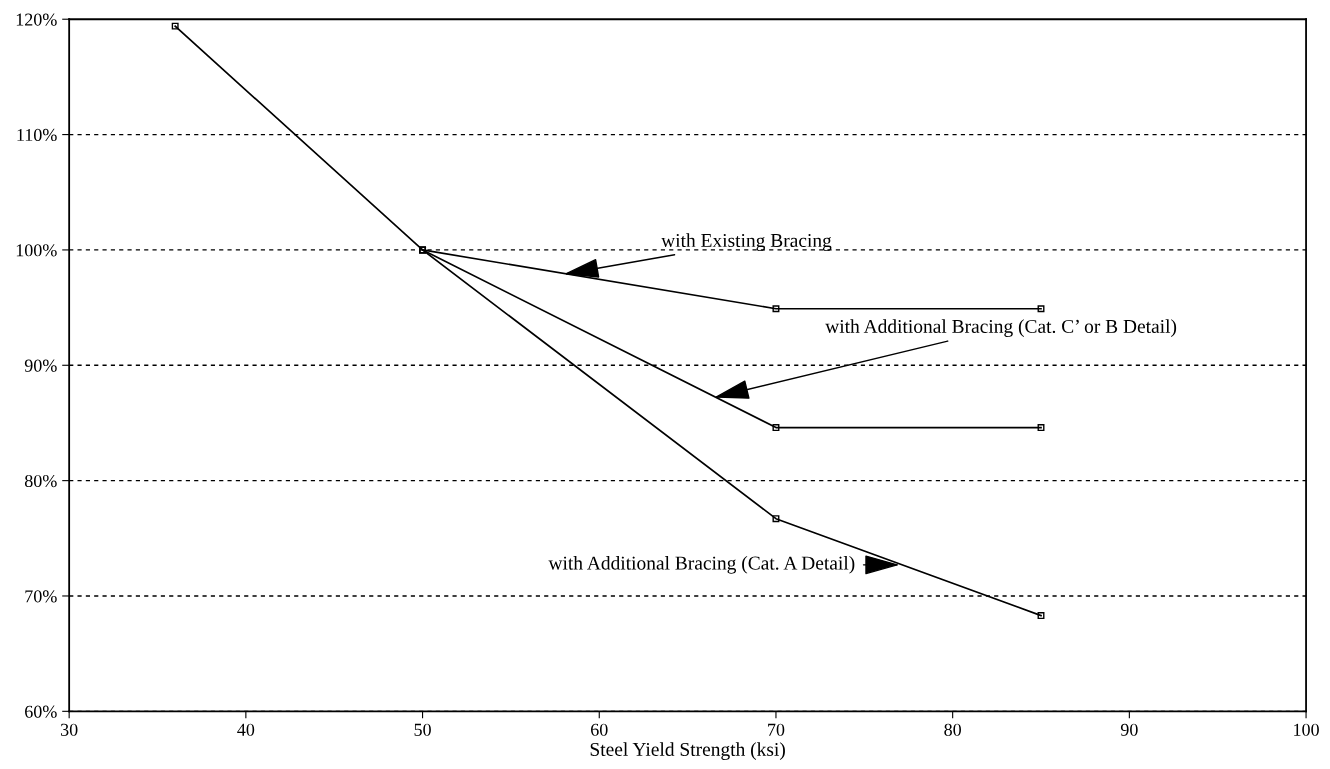 The image size is (1330, 769). What do you see at coordinates (422, 729) in the screenshot?
I see `x-tick-label: 50` at bounding box center [422, 729].